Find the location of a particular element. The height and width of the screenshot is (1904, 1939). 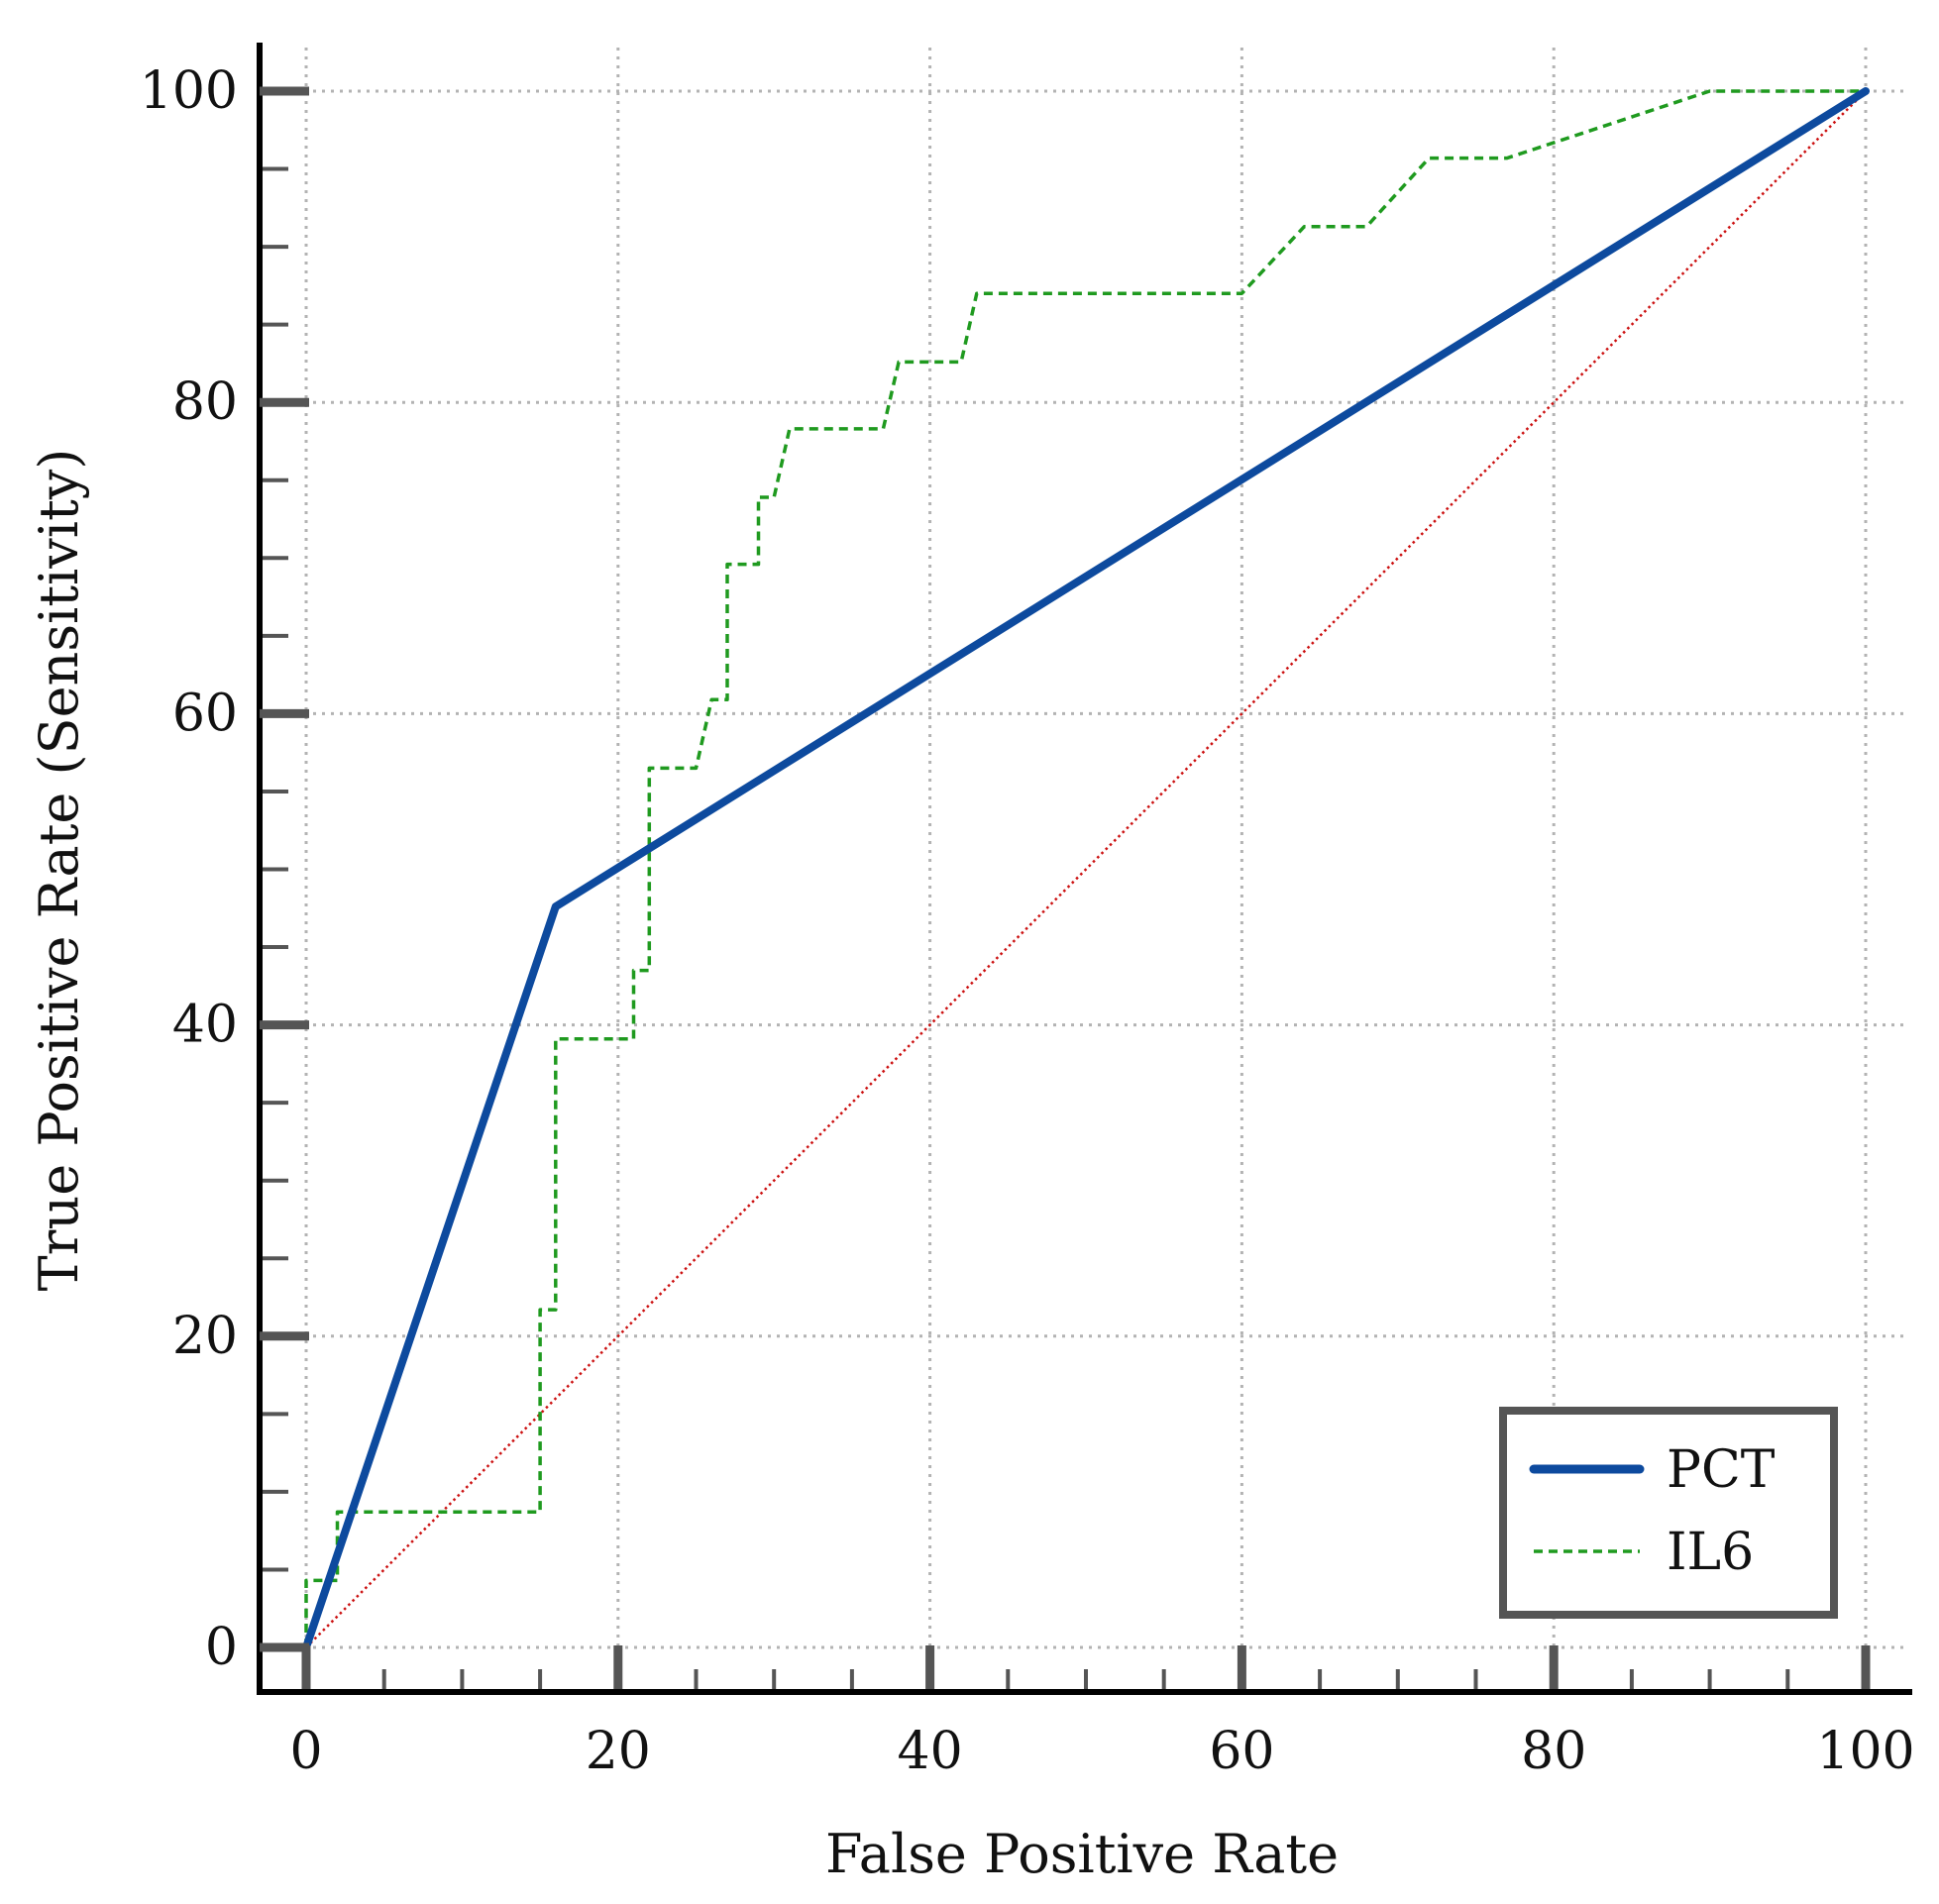

y-tick-label: 60 is located at coordinates (205, 713).